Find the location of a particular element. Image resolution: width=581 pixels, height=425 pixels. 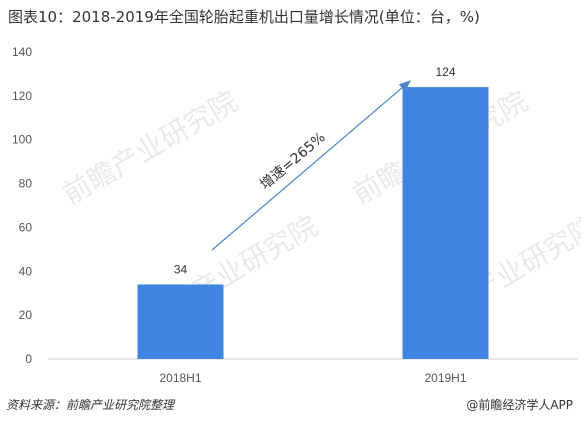

growth-annotation: 增速=265% is located at coordinates (292, 162).